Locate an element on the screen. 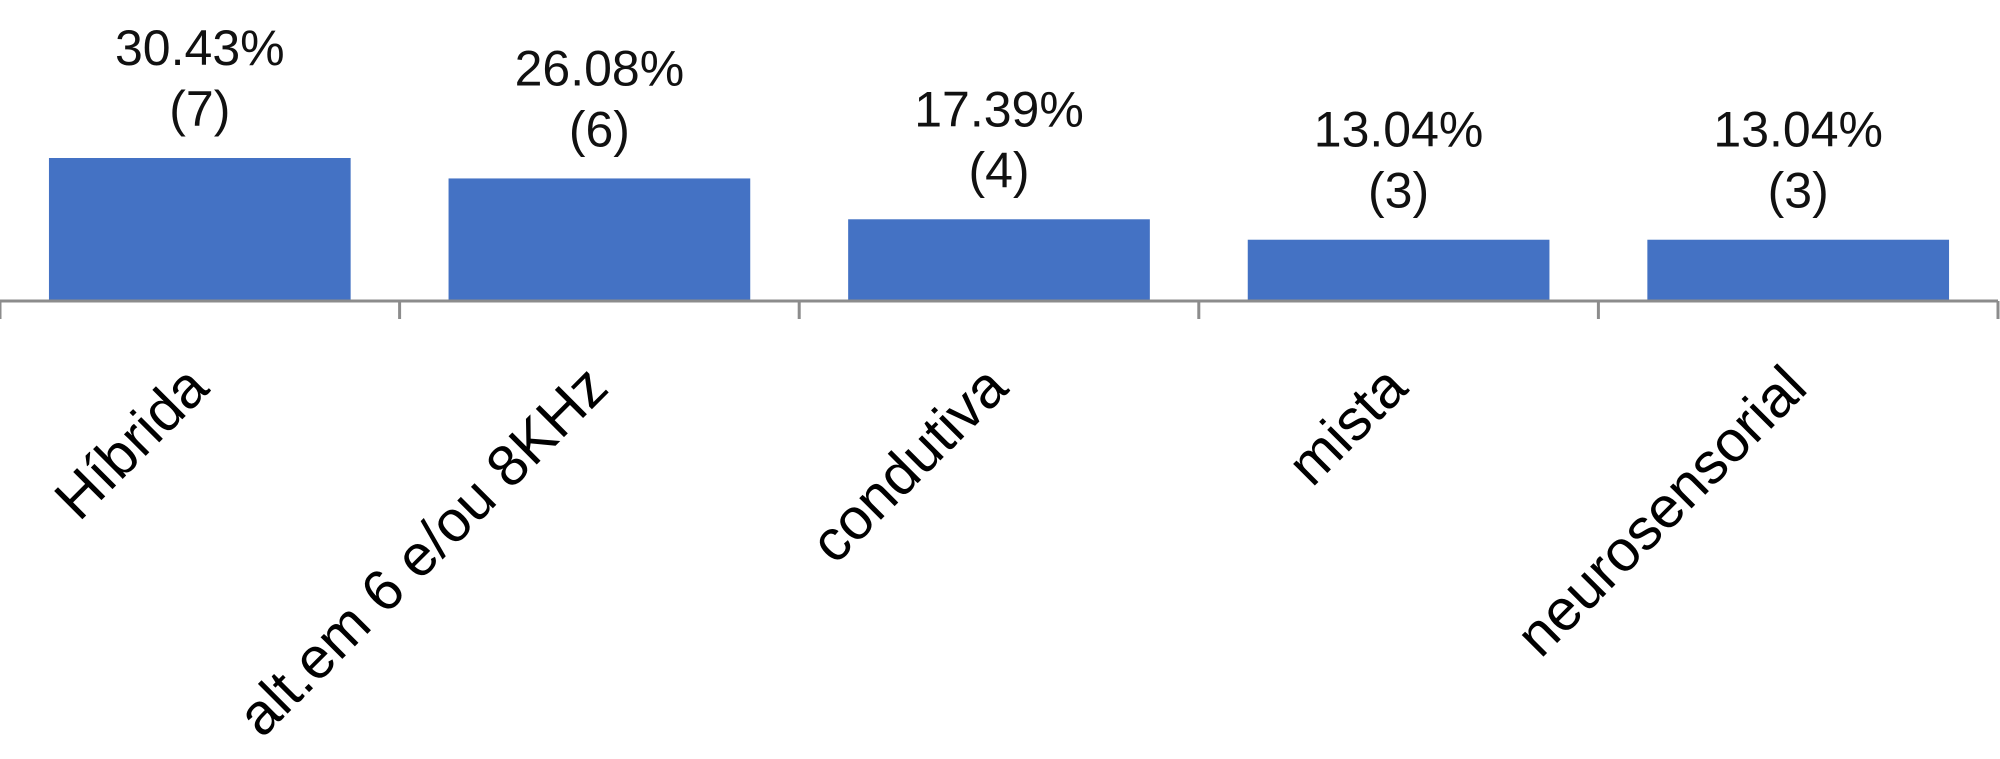  x-tick-label: condutiva is located at coordinates (909, 464).